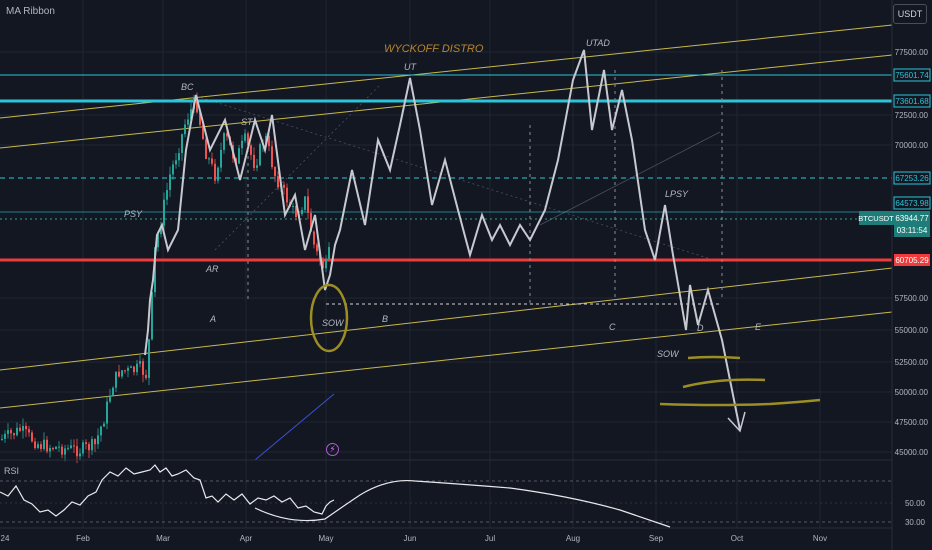 This screenshot has height=550, width=932. Describe the element at coordinates (912, 145) in the screenshot. I see `tick-70000: 70000.00` at that location.